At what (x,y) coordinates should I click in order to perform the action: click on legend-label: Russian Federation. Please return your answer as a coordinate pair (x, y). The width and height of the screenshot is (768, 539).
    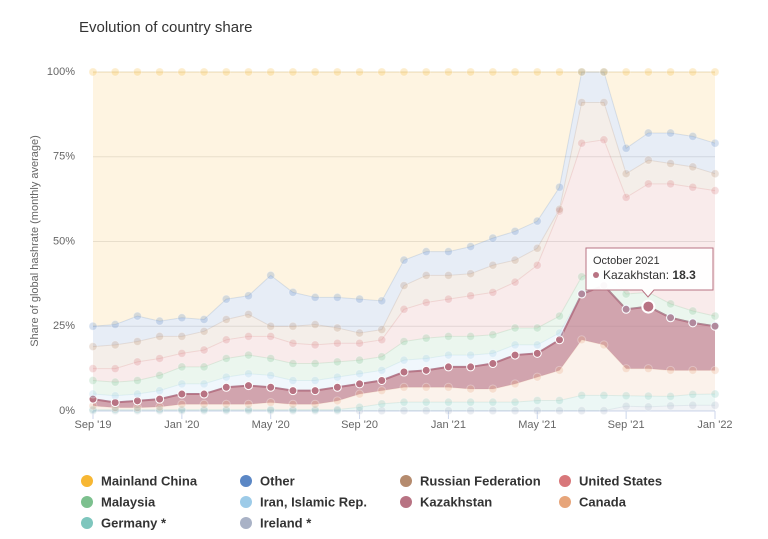
    Looking at the image, I should click on (480, 480).